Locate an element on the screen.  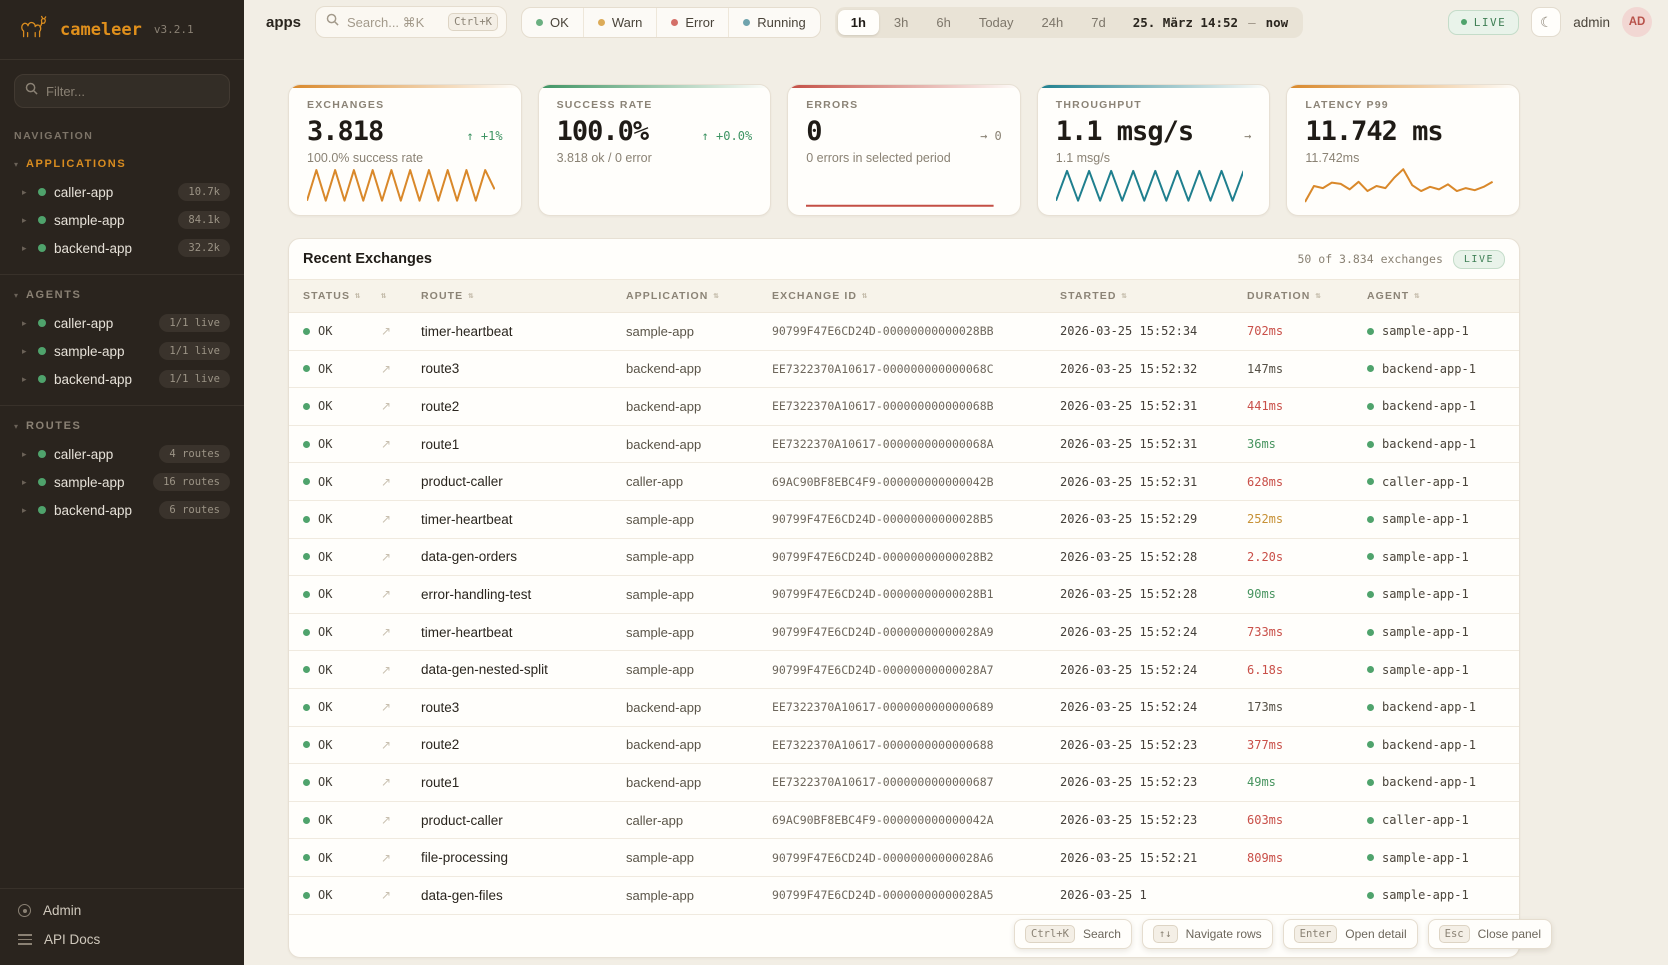
agent-cell: backend-app-1 is located at coordinates (1443, 745).